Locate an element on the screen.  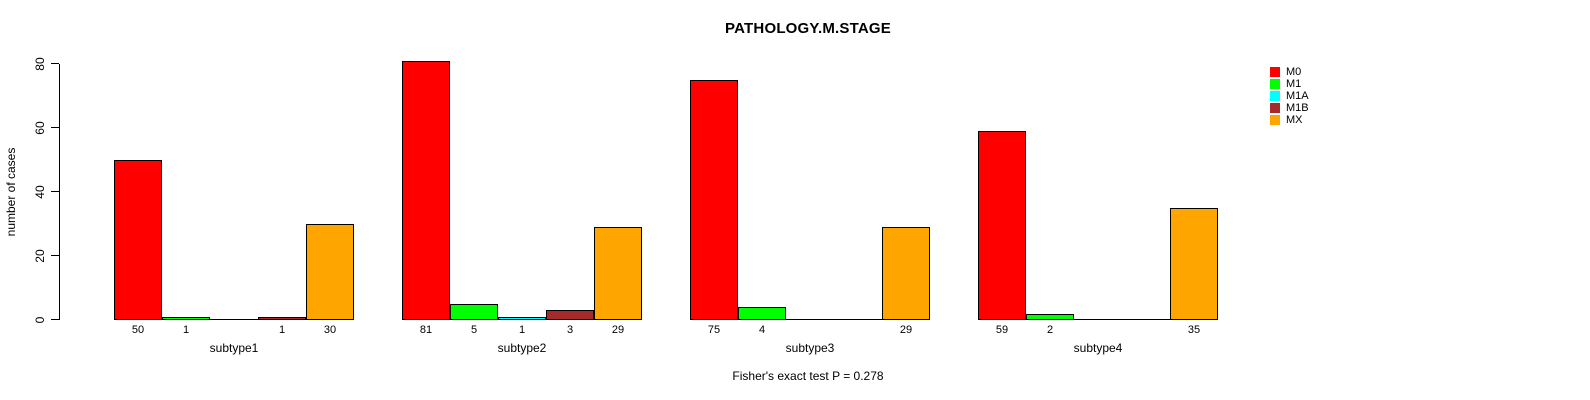
legend-swatch-mx is located at coordinates (1275, 120).